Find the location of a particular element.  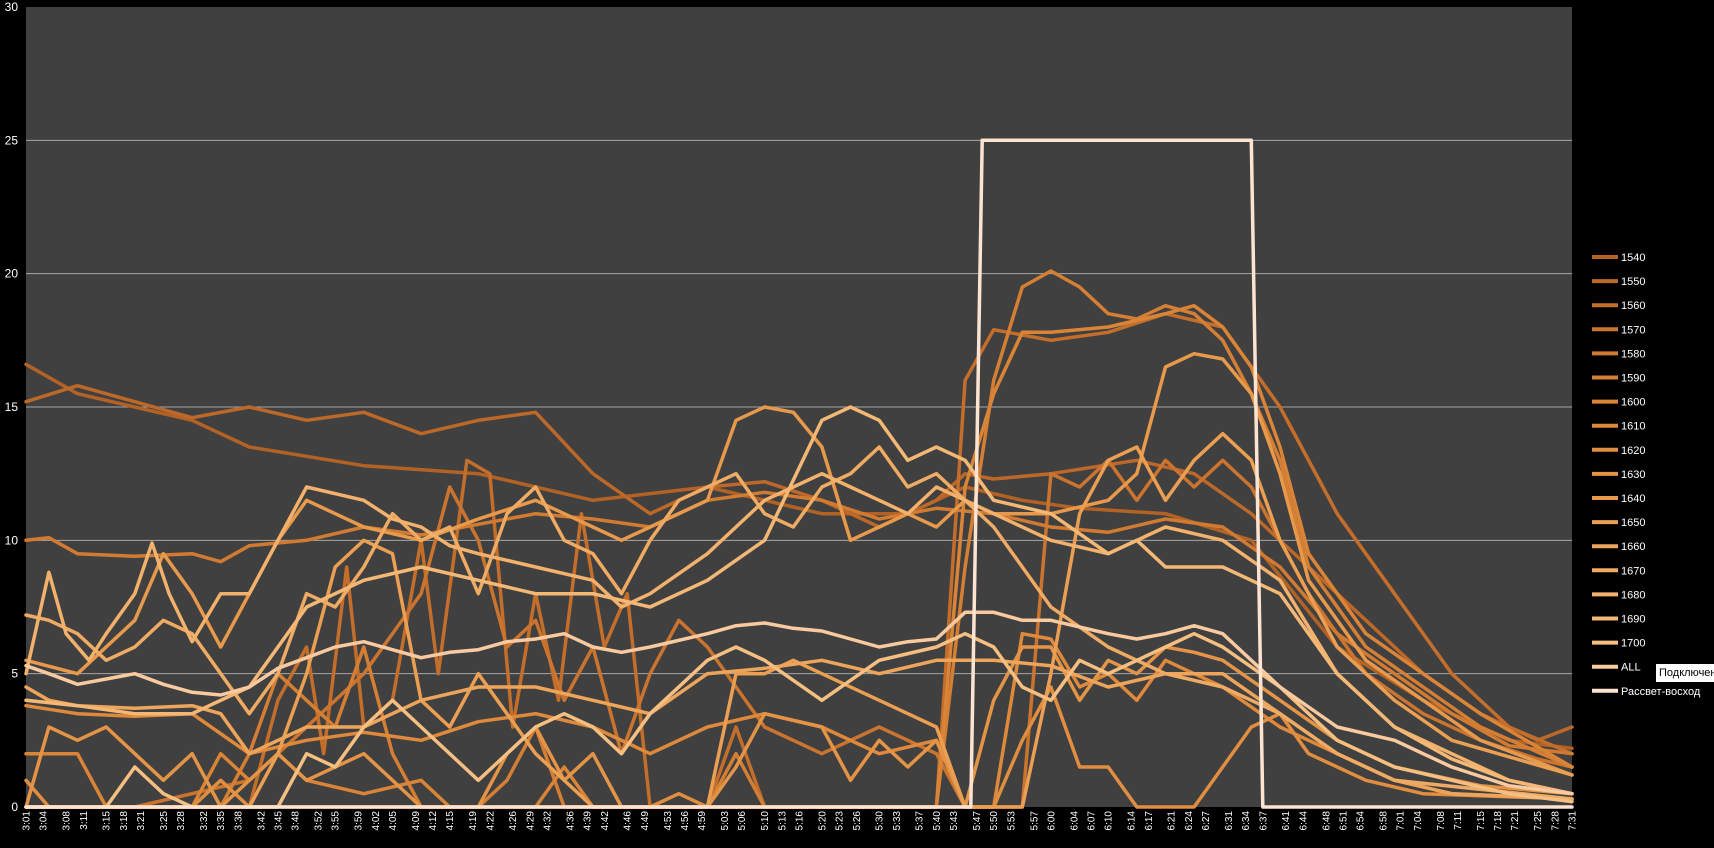

x-tick-label: 5:10 is located at coordinates (765, 821).